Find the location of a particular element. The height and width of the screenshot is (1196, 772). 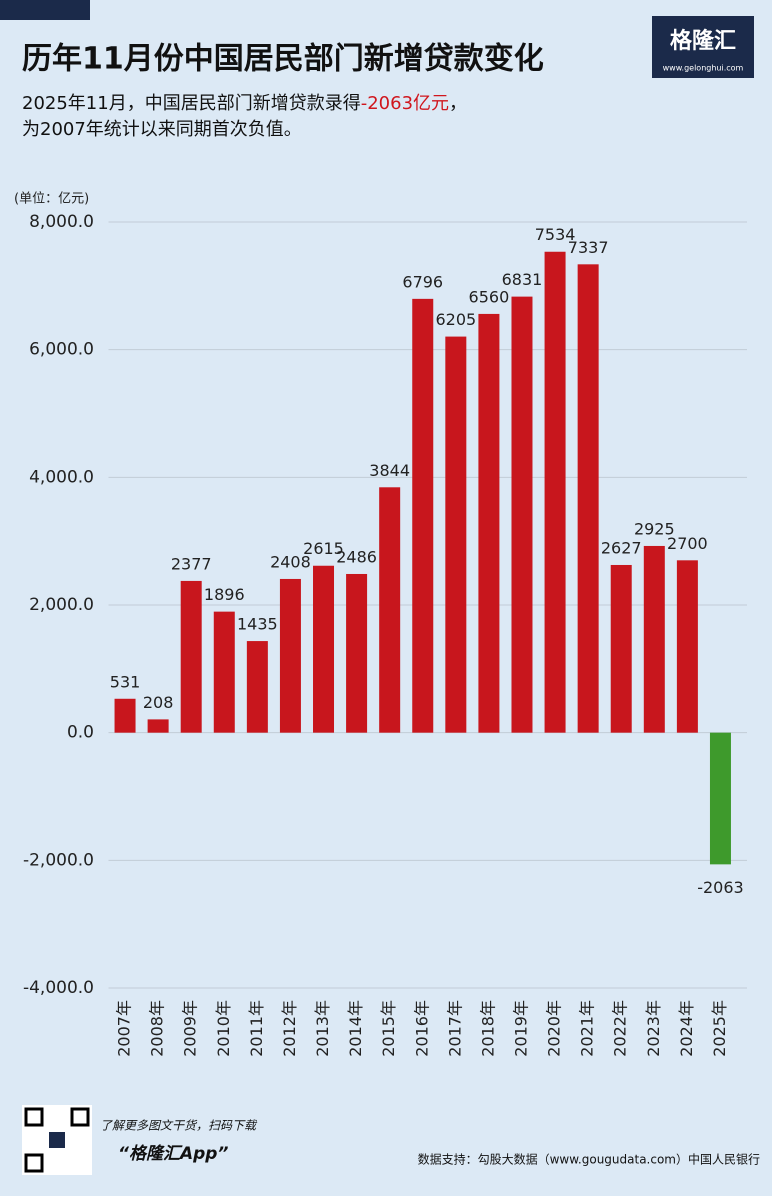

y-tick-label: -4,000.0 is located at coordinates (58, 988).